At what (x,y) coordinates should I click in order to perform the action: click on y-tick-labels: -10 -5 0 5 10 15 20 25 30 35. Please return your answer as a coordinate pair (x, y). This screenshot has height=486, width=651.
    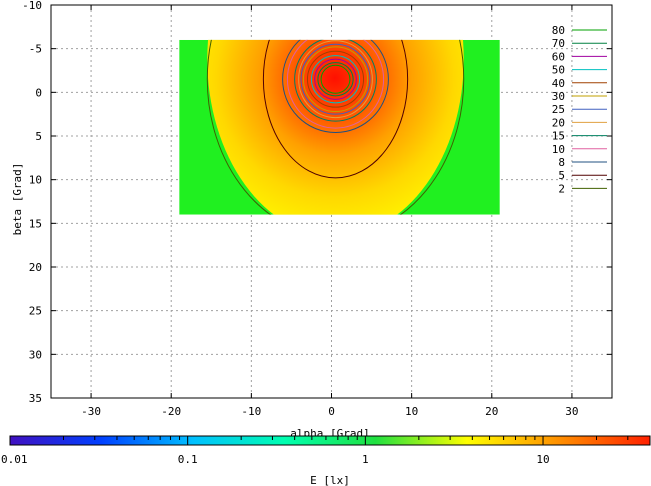
    Looking at the image, I should click on (32, 202).